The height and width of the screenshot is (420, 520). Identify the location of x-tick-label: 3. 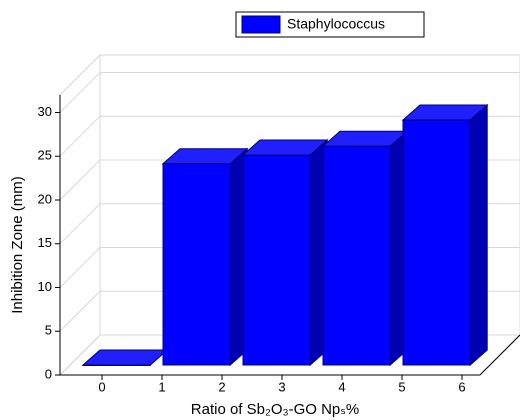
(281, 386).